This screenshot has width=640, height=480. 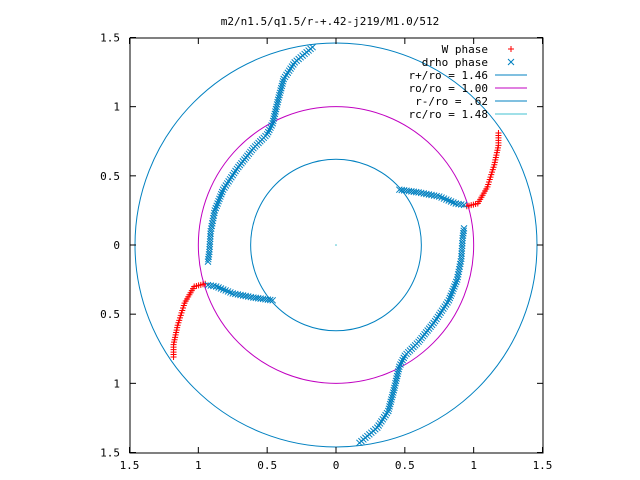 I want to click on legend-label-5: rc/ro = 1.48, so click(x=448, y=114).